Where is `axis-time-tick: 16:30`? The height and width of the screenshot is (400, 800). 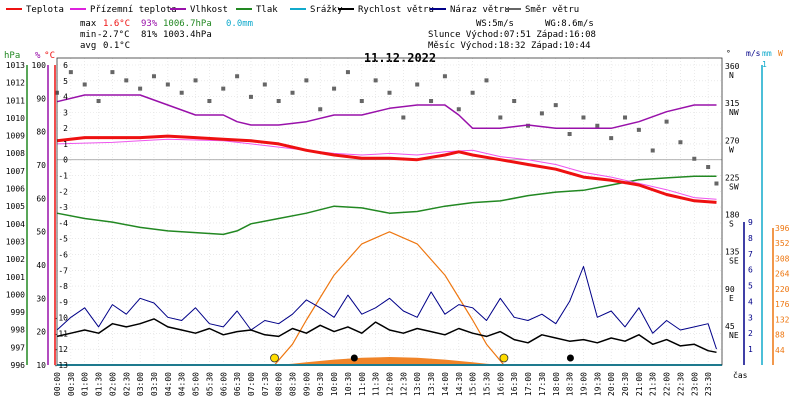
axis-time-tick: 16:30 is located at coordinates (514, 384).